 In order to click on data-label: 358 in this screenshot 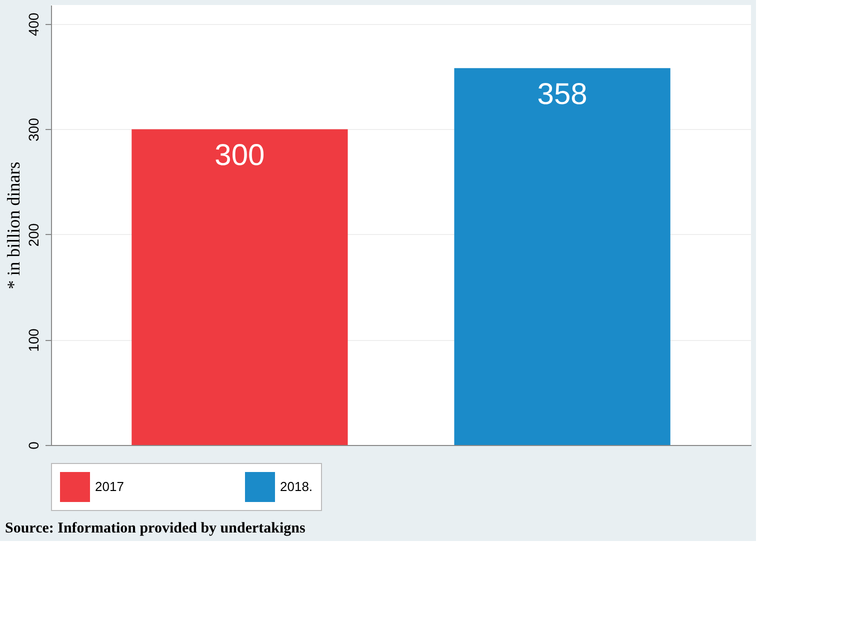, I will do `click(562, 95)`.